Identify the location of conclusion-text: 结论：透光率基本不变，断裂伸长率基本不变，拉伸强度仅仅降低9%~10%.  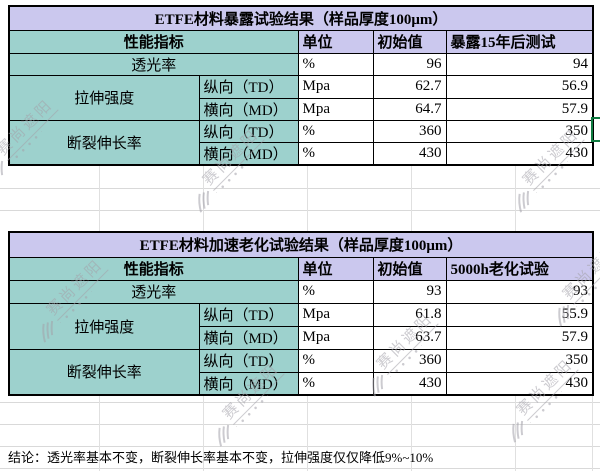
(221, 457).